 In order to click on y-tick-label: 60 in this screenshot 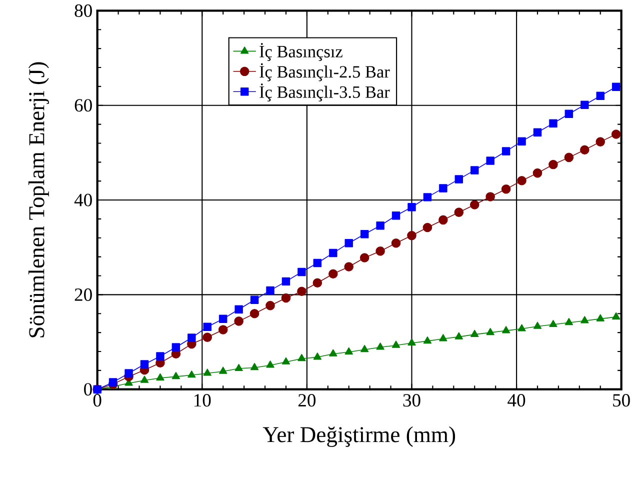, I will do `click(83, 105)`.